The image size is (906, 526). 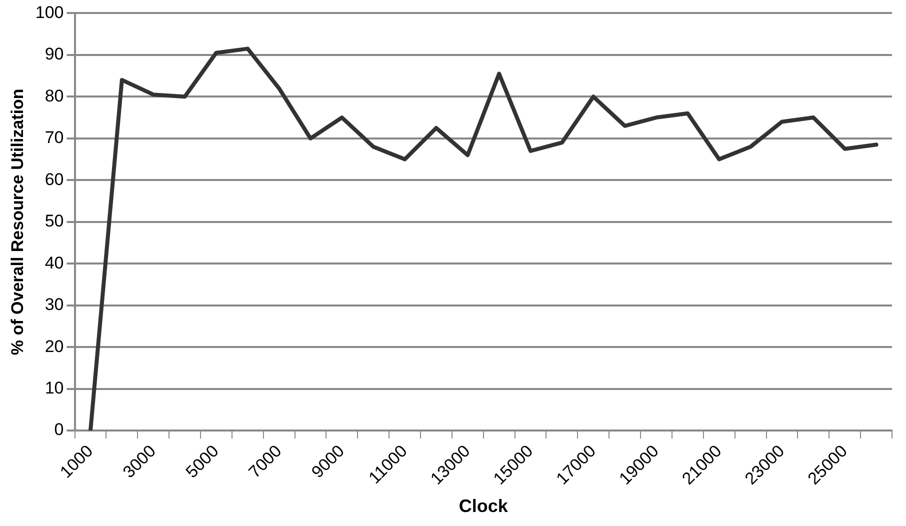 I want to click on y-tick-label: 0, so click(x=59, y=430).